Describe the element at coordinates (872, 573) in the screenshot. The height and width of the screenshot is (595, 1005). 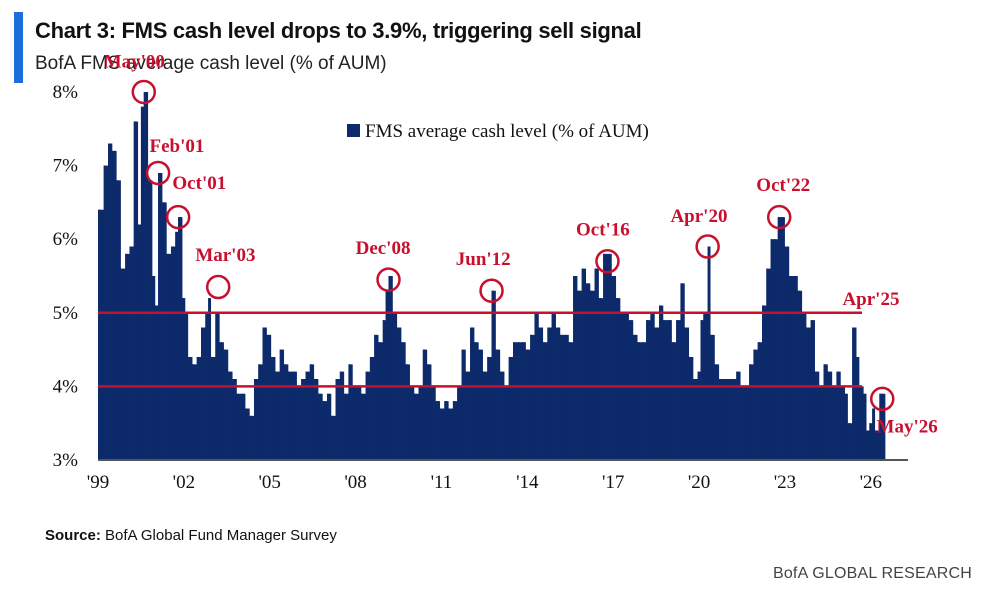
I see `brand-logo-text: BofA GLOBAL RESEARCH` at that location.